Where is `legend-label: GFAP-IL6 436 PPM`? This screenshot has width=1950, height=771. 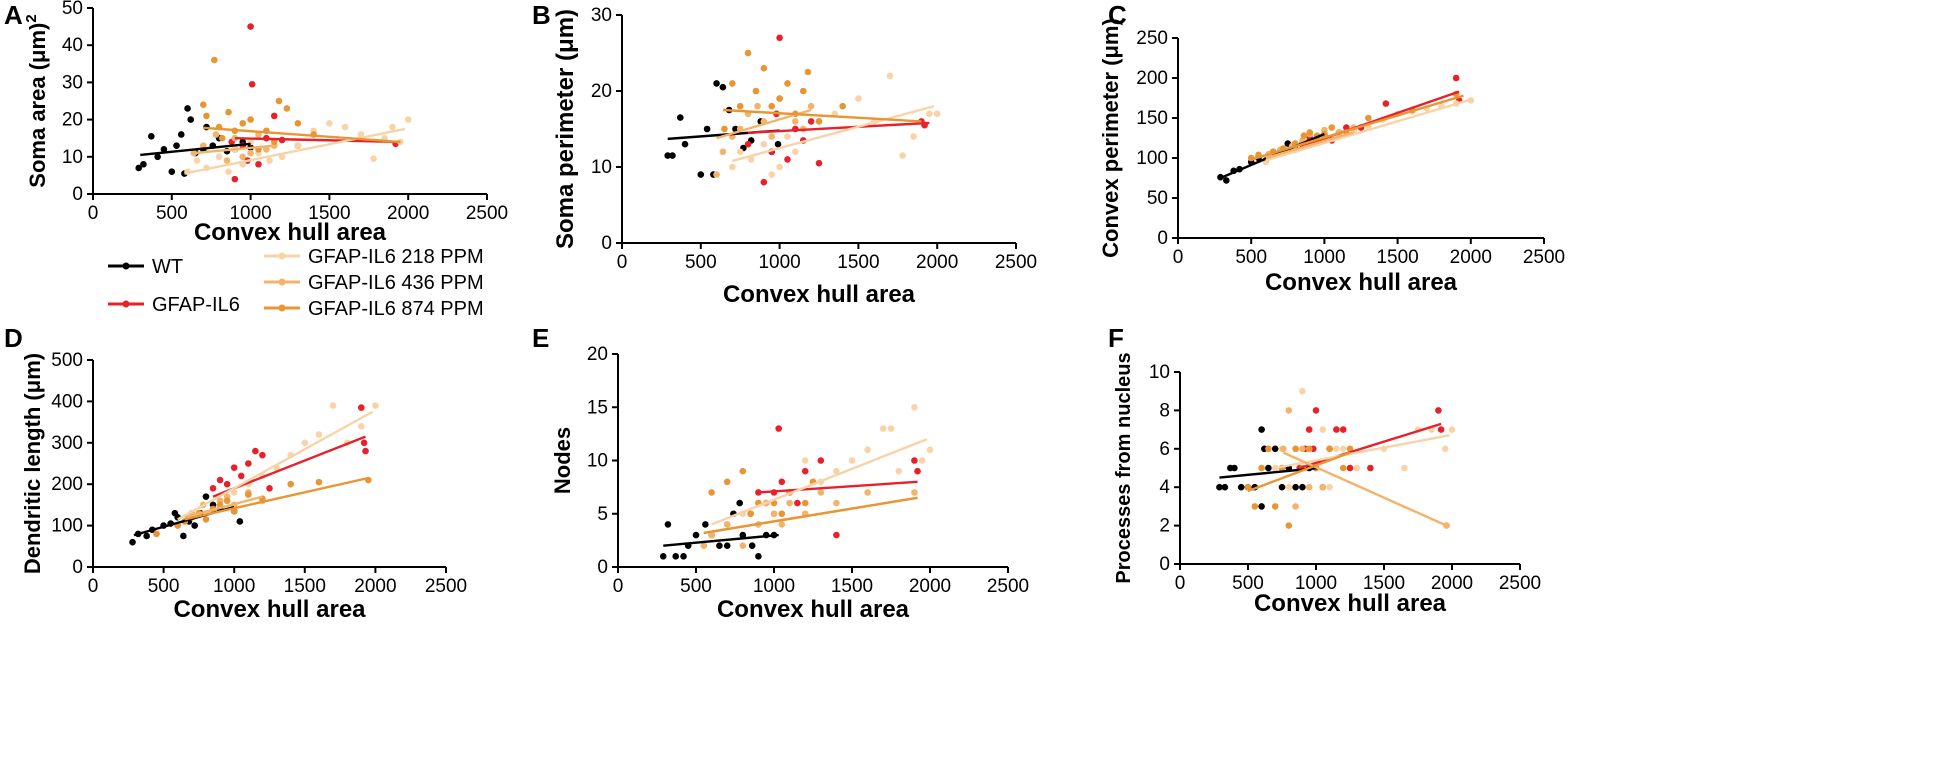
legend-label: GFAP-IL6 436 PPM is located at coordinates (396, 283).